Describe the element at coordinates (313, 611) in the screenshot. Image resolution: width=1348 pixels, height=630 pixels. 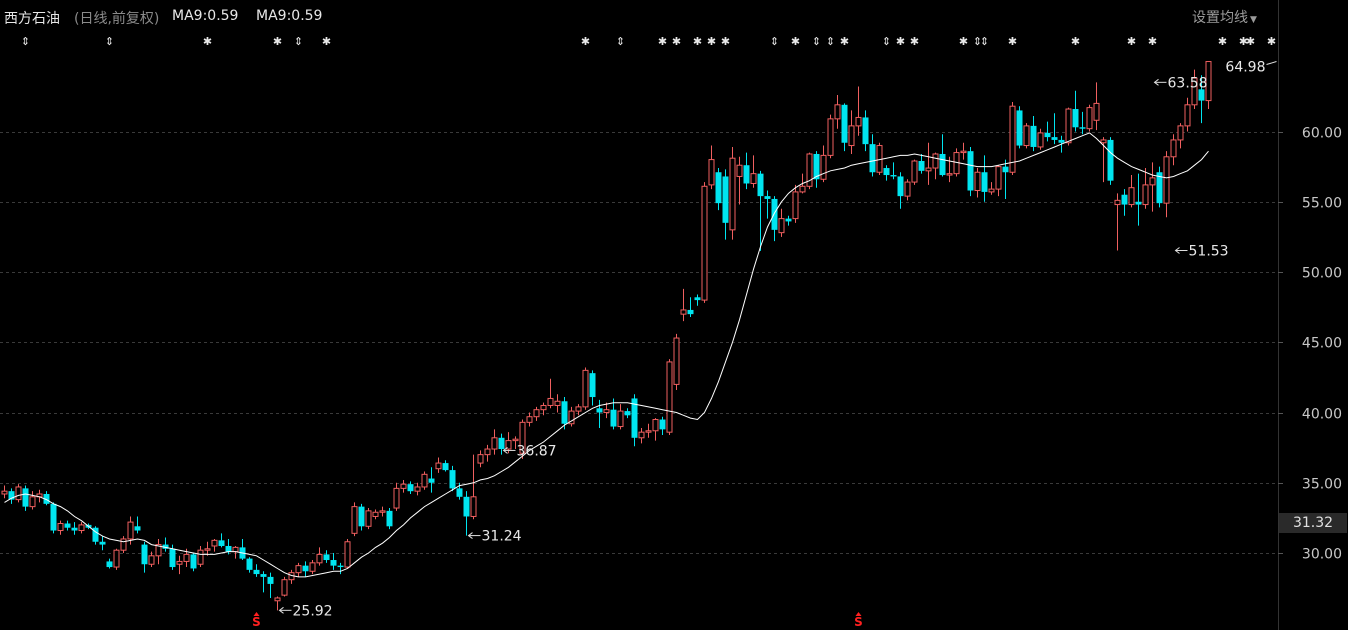
I see `annotation-label: 25.92` at that location.